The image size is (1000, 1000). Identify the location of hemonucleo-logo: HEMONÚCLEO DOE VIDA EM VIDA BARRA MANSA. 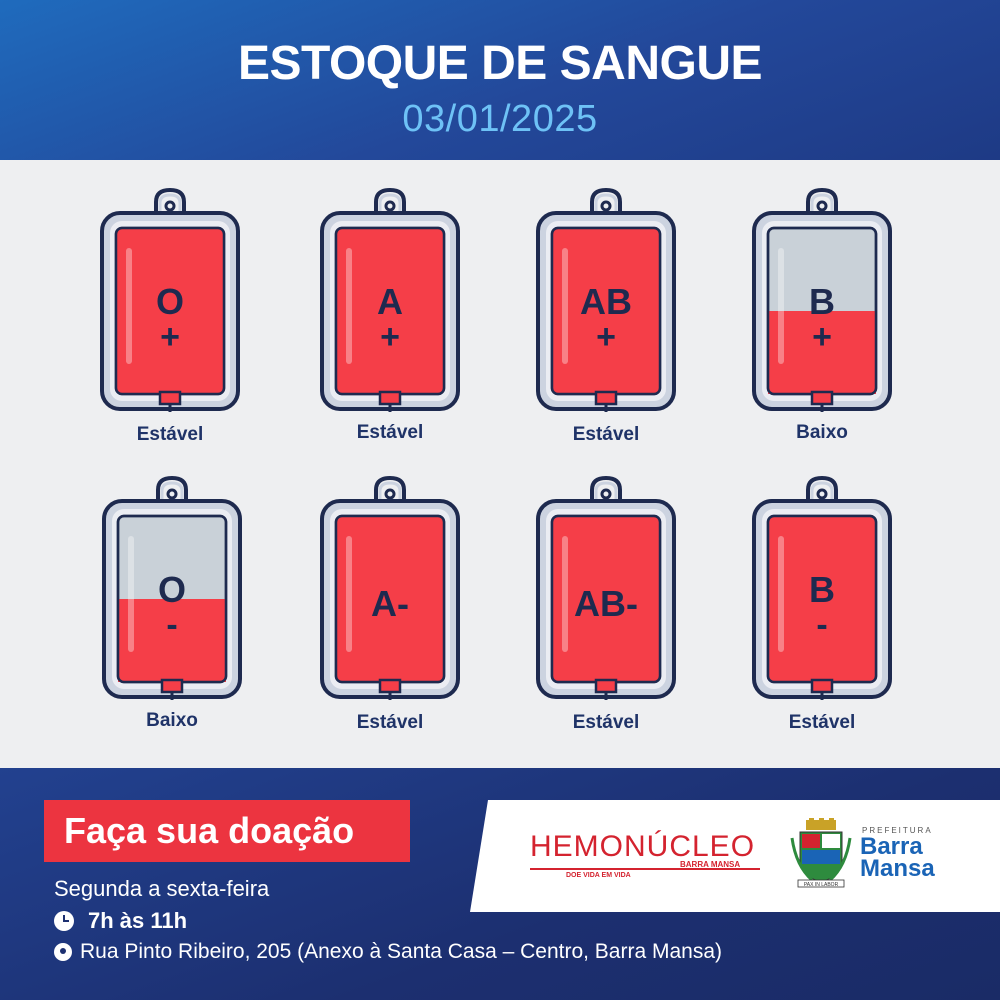
(650, 858).